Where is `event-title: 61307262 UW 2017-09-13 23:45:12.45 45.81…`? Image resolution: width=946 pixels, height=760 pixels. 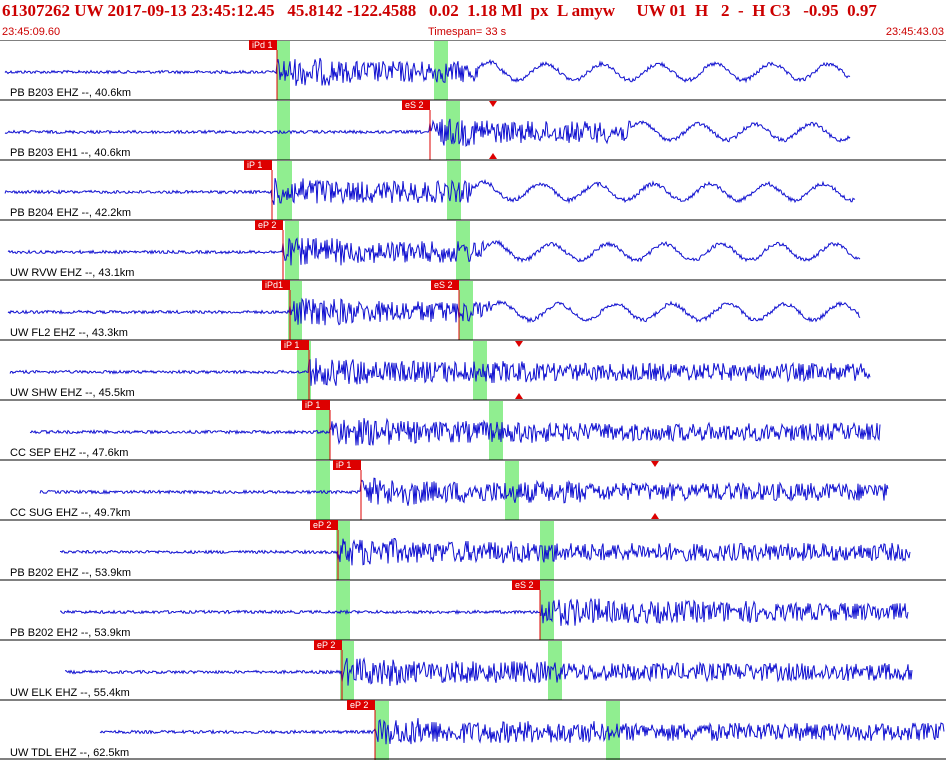
event-title: 61307262 UW 2017-09-13 23:45:12.45 45.81… is located at coordinates (439, 10).